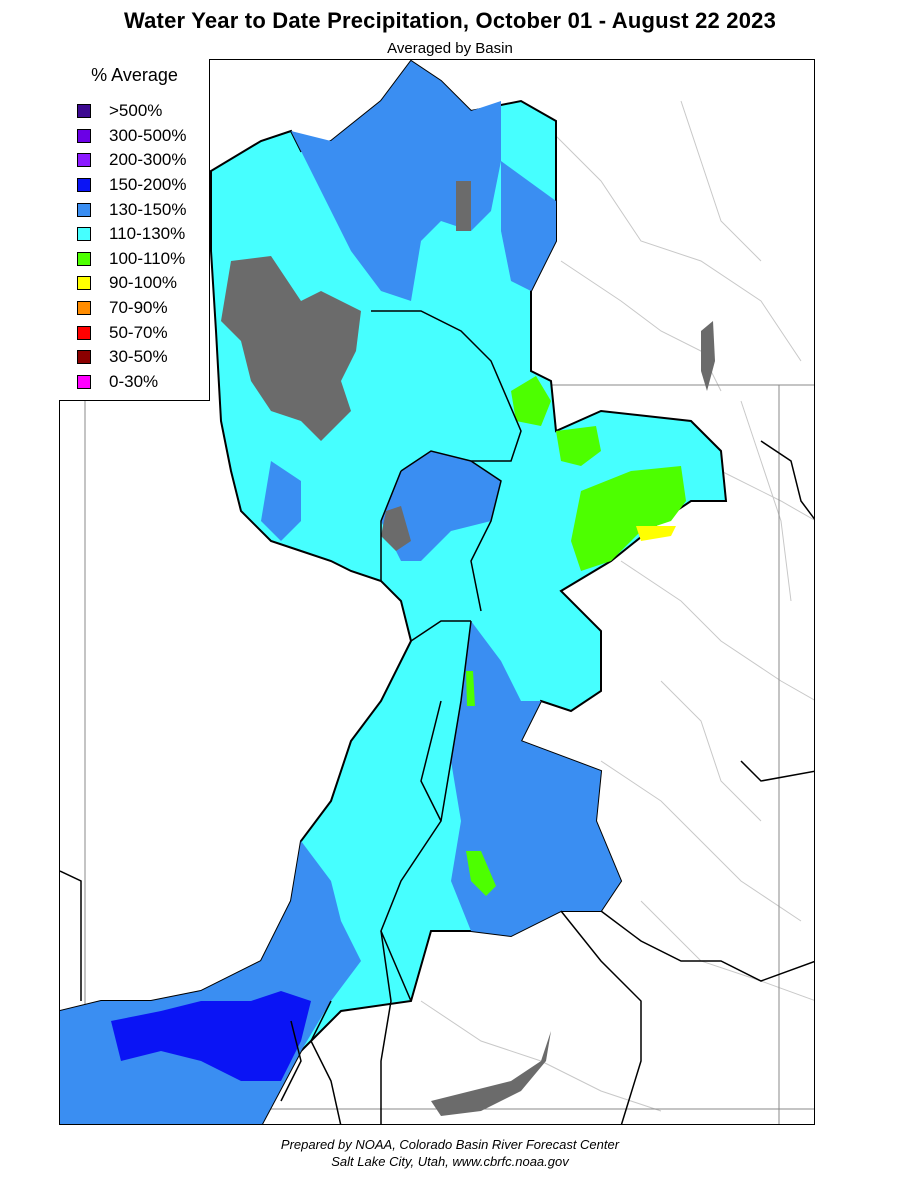  I want to click on legend-item: 200-300%, so click(132, 160).